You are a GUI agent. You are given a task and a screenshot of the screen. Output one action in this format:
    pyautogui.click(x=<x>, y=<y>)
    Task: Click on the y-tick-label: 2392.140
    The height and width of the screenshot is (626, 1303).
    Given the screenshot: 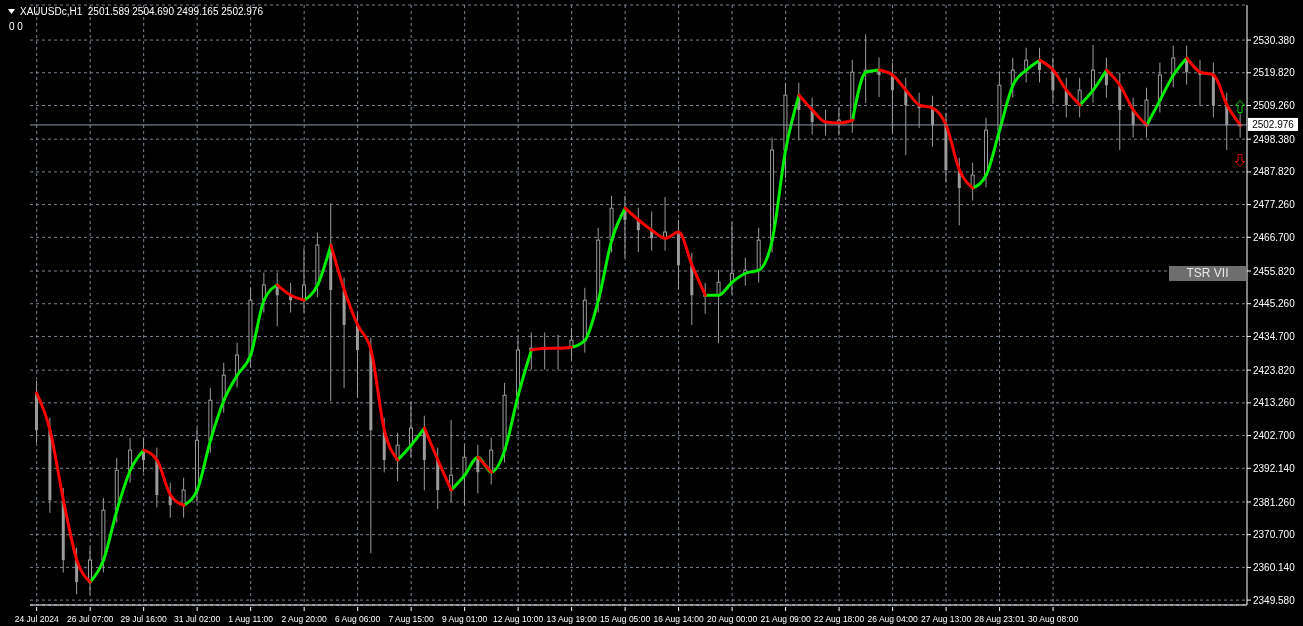 What is the action you would take?
    pyautogui.click(x=1274, y=468)
    